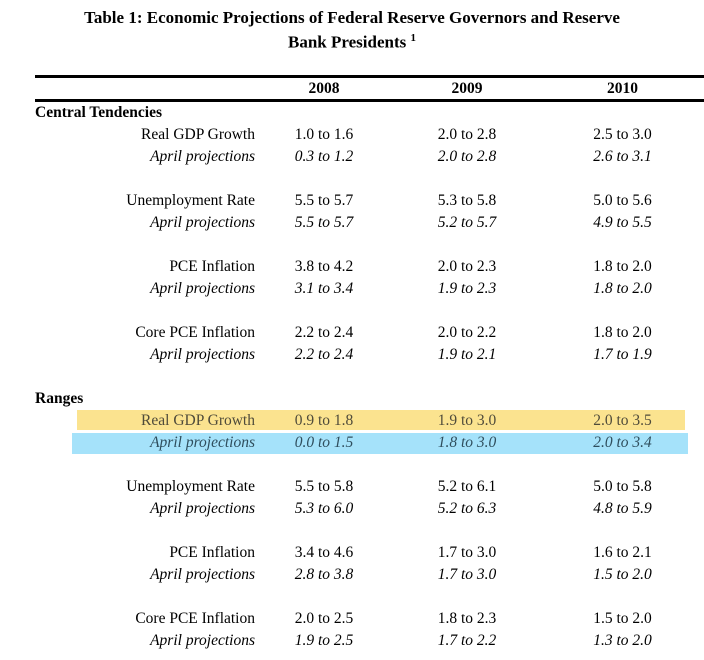 The width and height of the screenshot is (704, 660). What do you see at coordinates (467, 420) in the screenshot?
I see `value-cell: 1.9 to 3.0` at bounding box center [467, 420].